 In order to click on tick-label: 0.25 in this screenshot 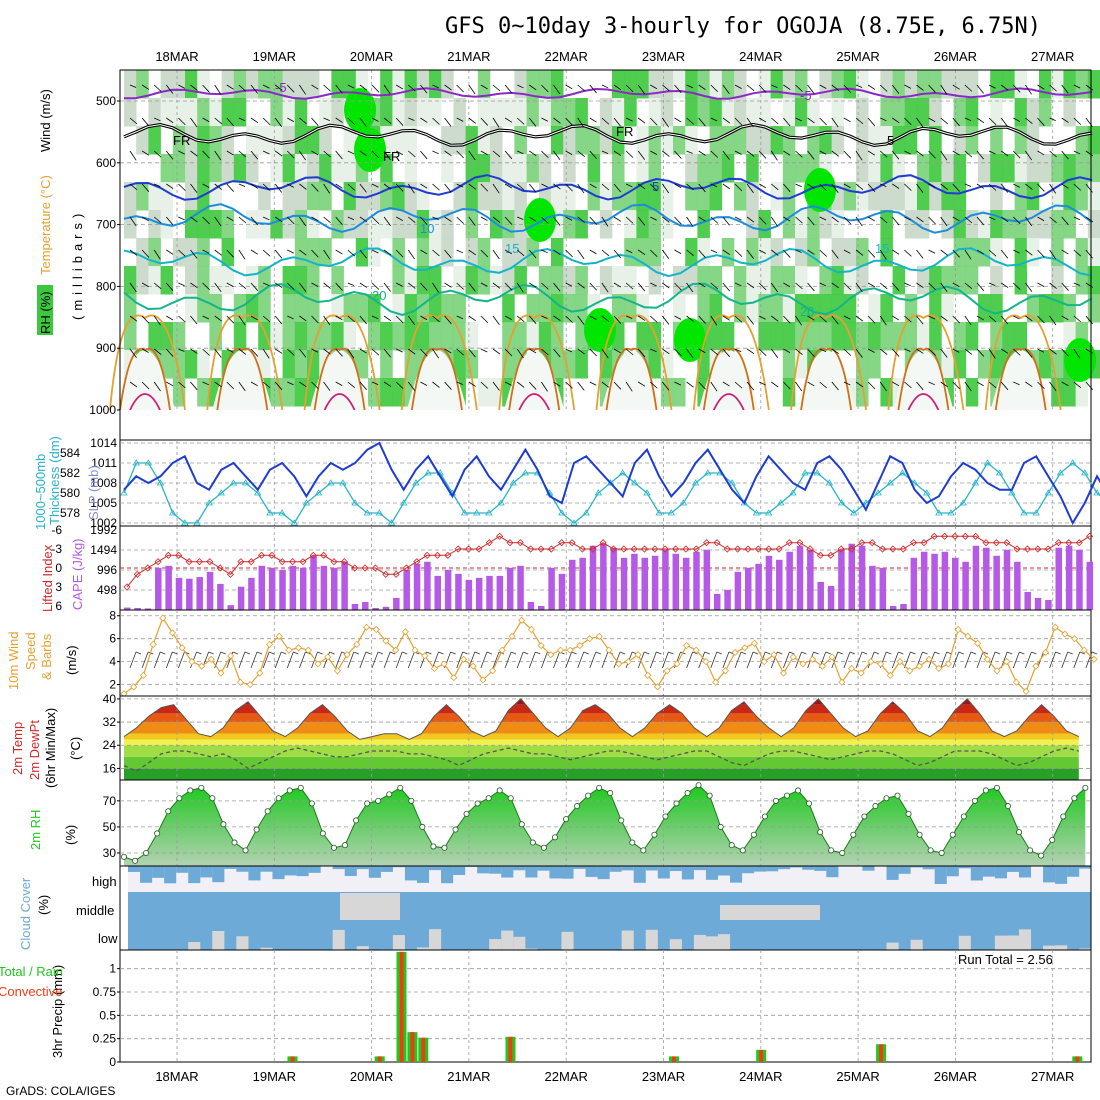, I will do `click(105, 1039)`.